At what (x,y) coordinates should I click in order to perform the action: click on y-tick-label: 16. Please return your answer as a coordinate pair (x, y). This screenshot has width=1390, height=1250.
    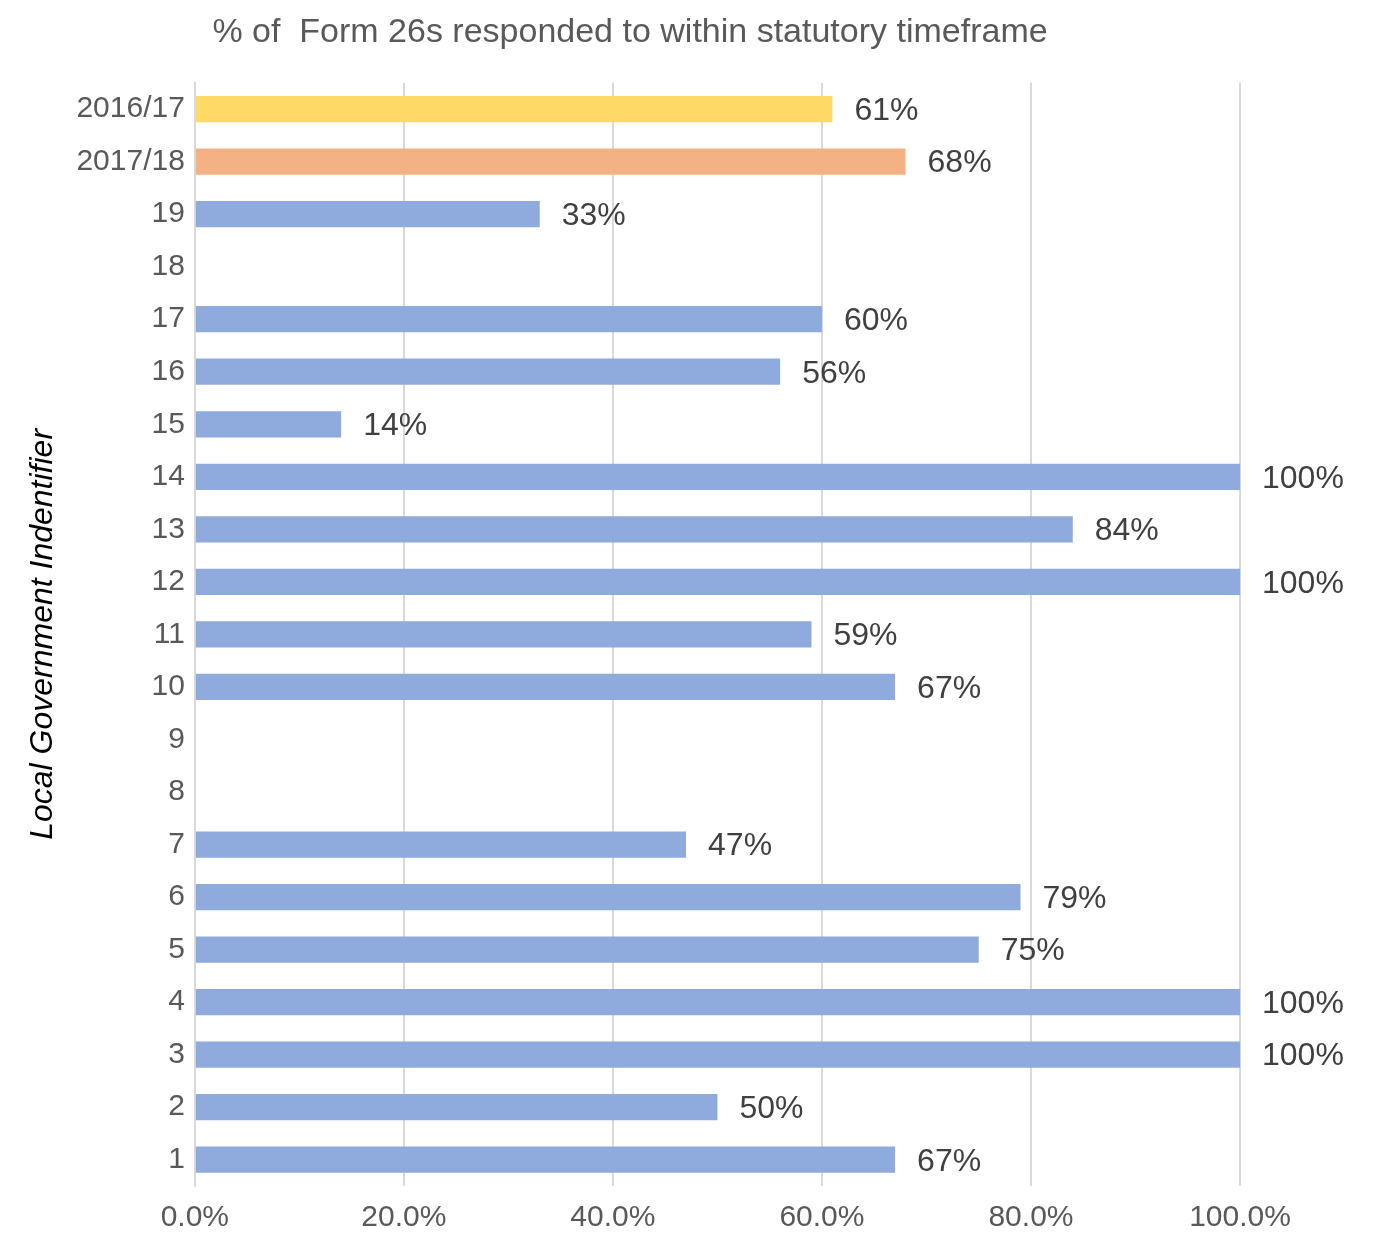
    Looking at the image, I should click on (168, 369).